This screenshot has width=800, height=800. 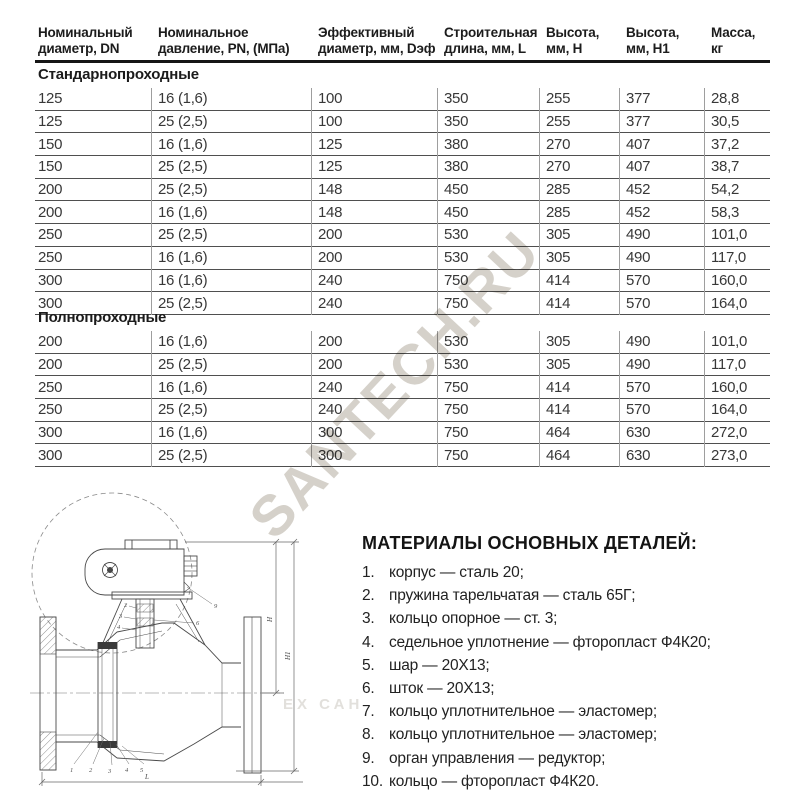 I want to click on materials-item: 9. орган управления — редуктор;, so click(x=577, y=758).